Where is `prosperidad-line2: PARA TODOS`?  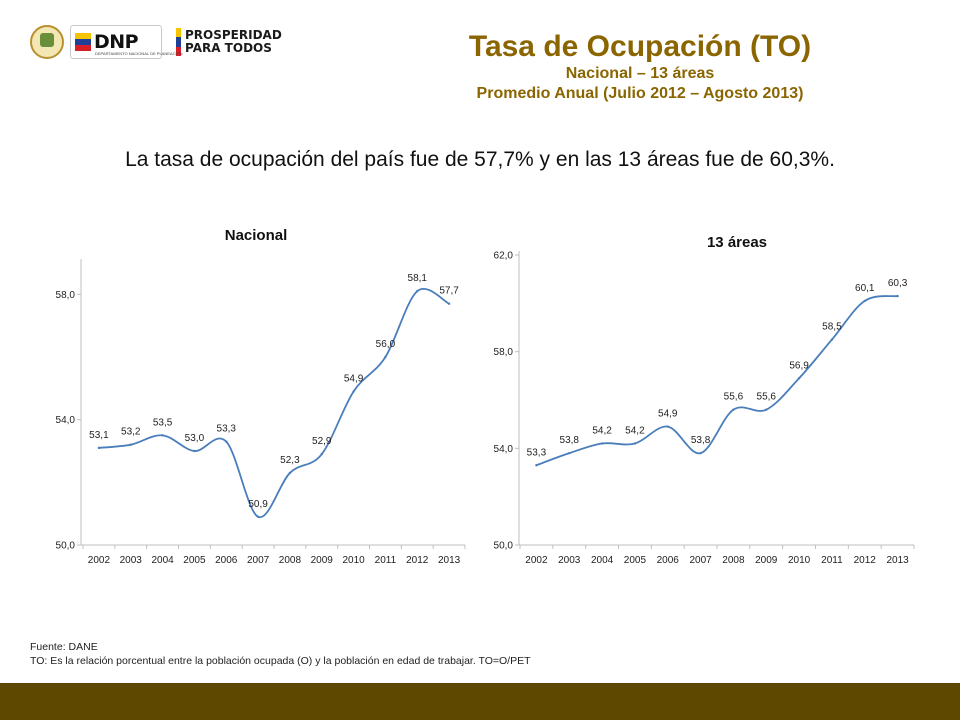
prosperidad-line2: PARA TODOS is located at coordinates (228, 48).